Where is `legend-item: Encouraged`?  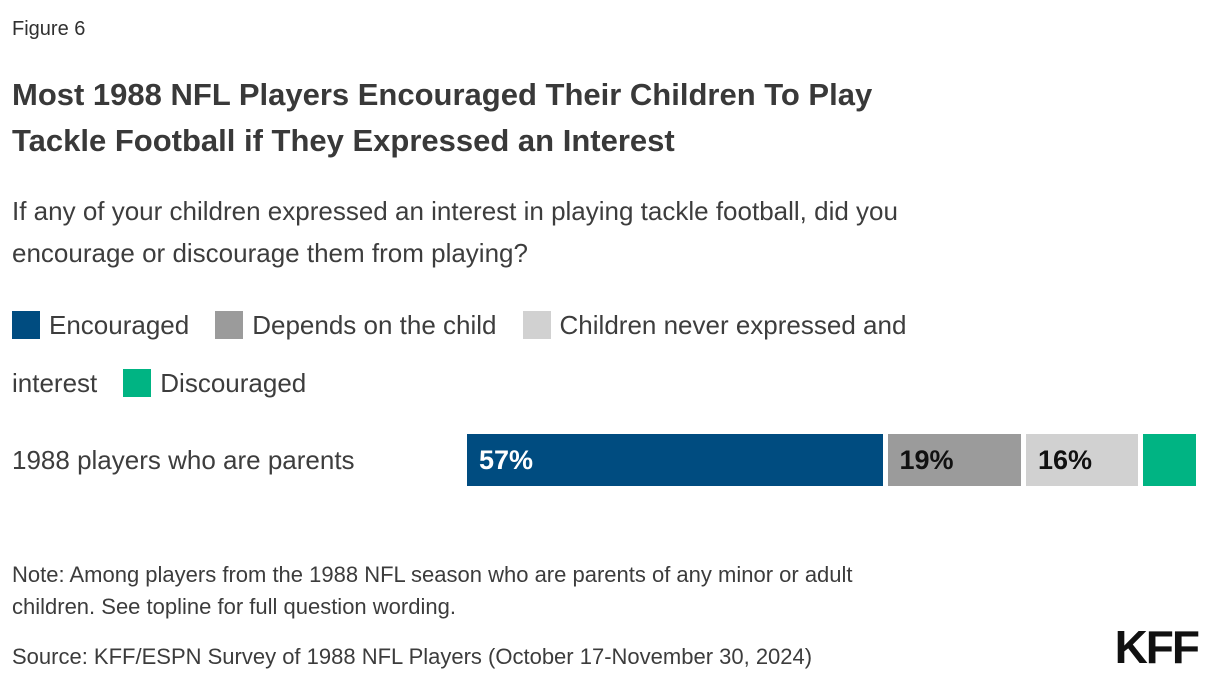 legend-item: Encouraged is located at coordinates (100, 325).